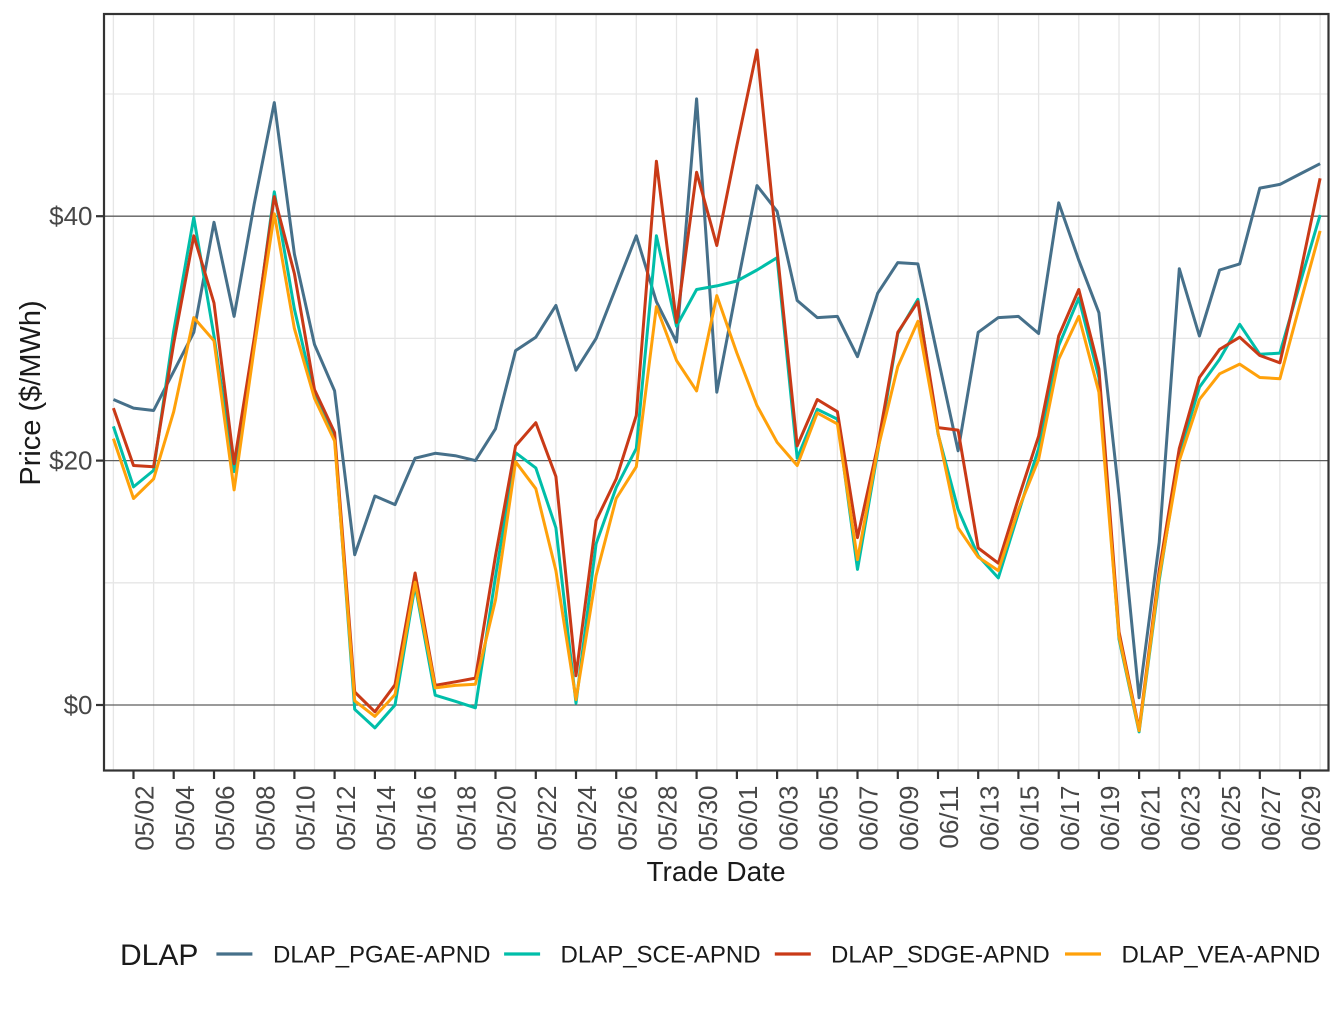 The width and height of the screenshot is (1344, 1013). What do you see at coordinates (989, 818) in the screenshot?
I see `svg-text: 06/13` at bounding box center [989, 818].